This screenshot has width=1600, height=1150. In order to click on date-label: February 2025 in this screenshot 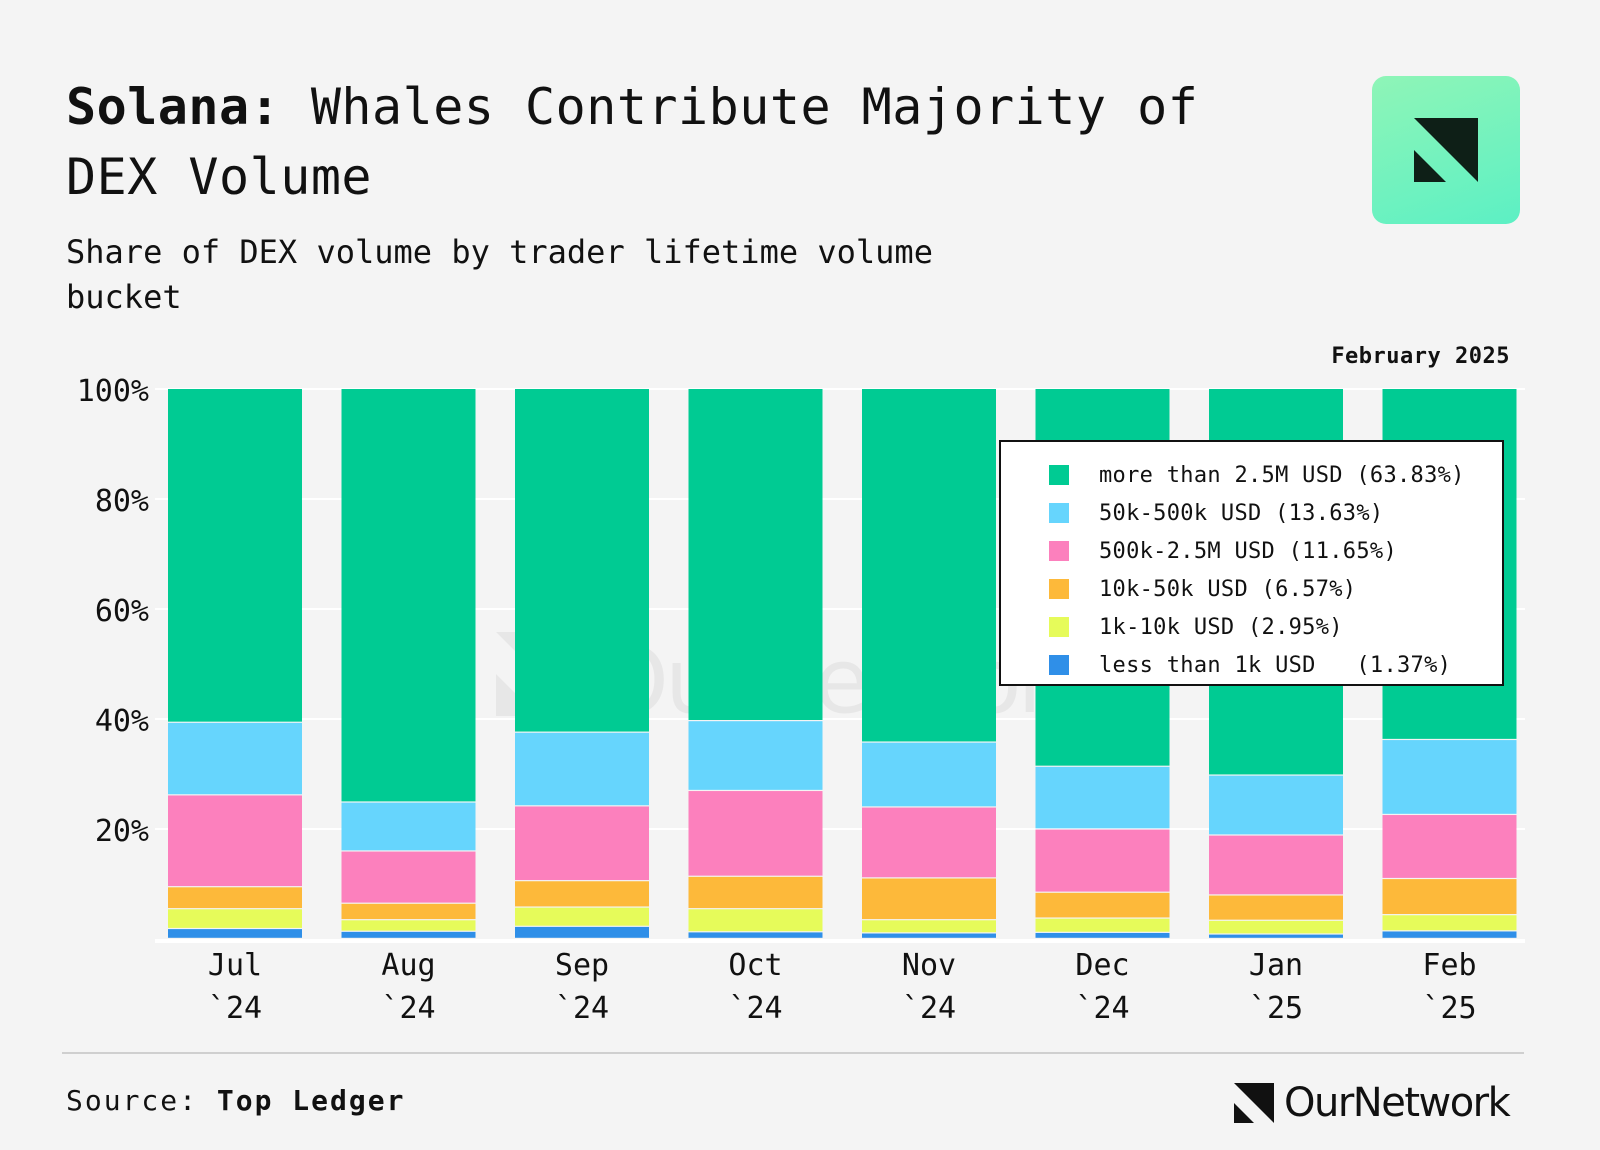, I will do `click(1420, 356)`.